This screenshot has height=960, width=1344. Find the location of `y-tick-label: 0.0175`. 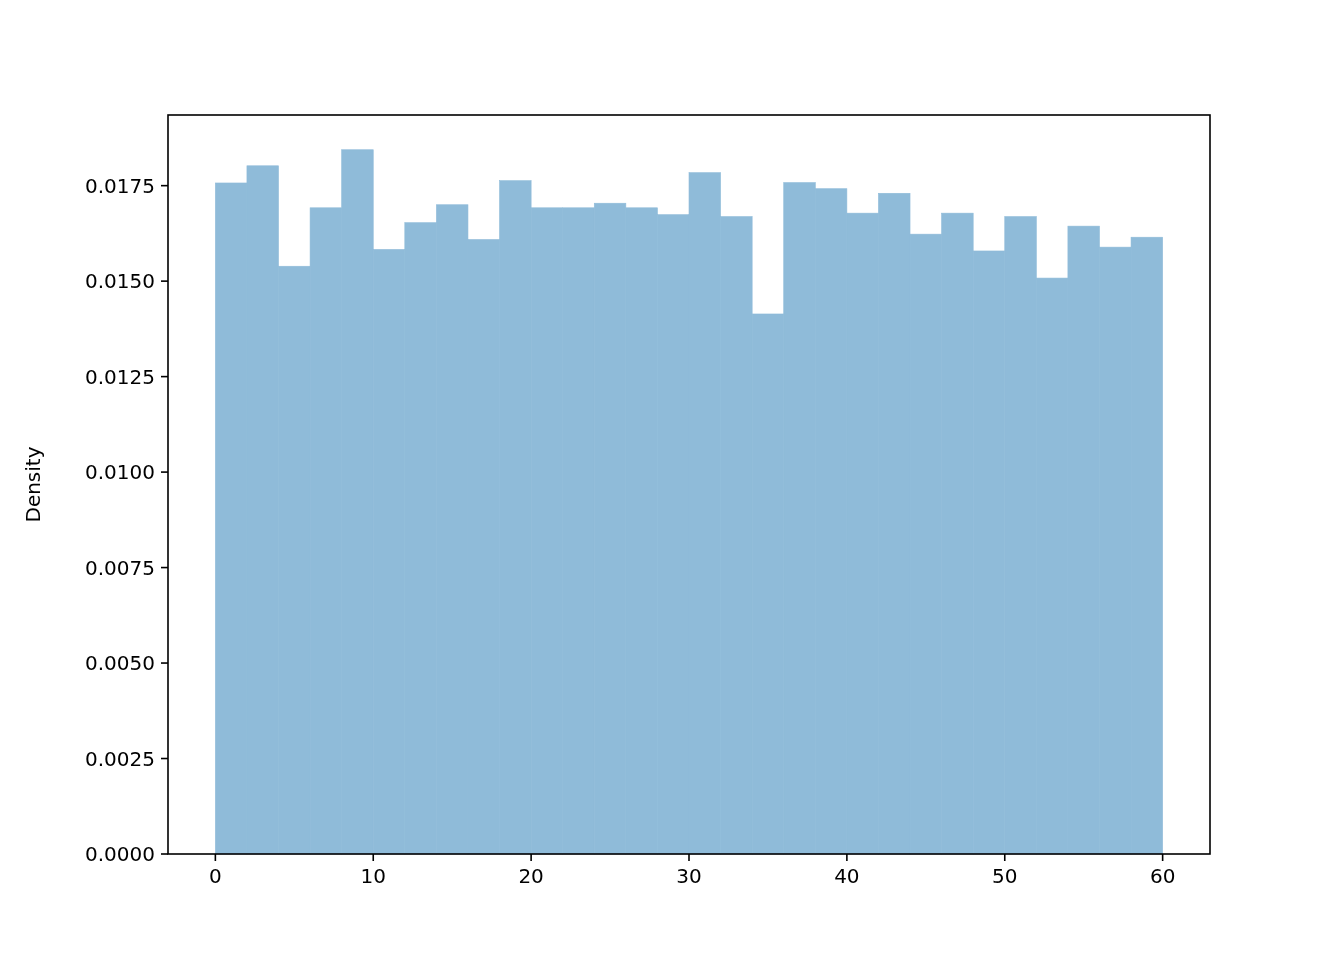

y-tick-label: 0.0175 is located at coordinates (120, 185).